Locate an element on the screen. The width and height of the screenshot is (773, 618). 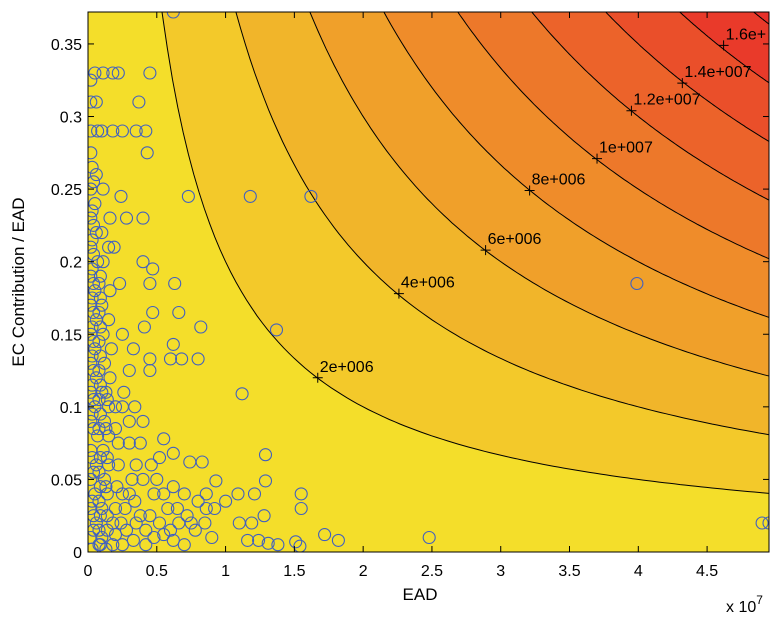
x-tick-label: 4 is located at coordinates (638, 571).